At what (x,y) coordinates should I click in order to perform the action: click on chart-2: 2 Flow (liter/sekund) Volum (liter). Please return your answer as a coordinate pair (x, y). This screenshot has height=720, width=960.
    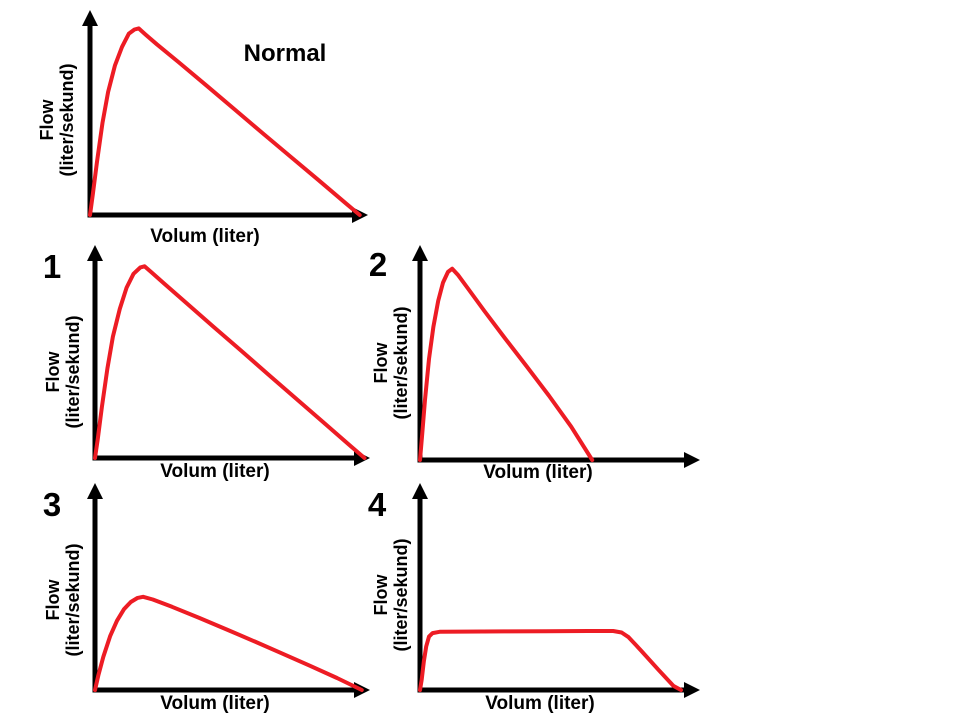
    Looking at the image, I should click on (540, 362).